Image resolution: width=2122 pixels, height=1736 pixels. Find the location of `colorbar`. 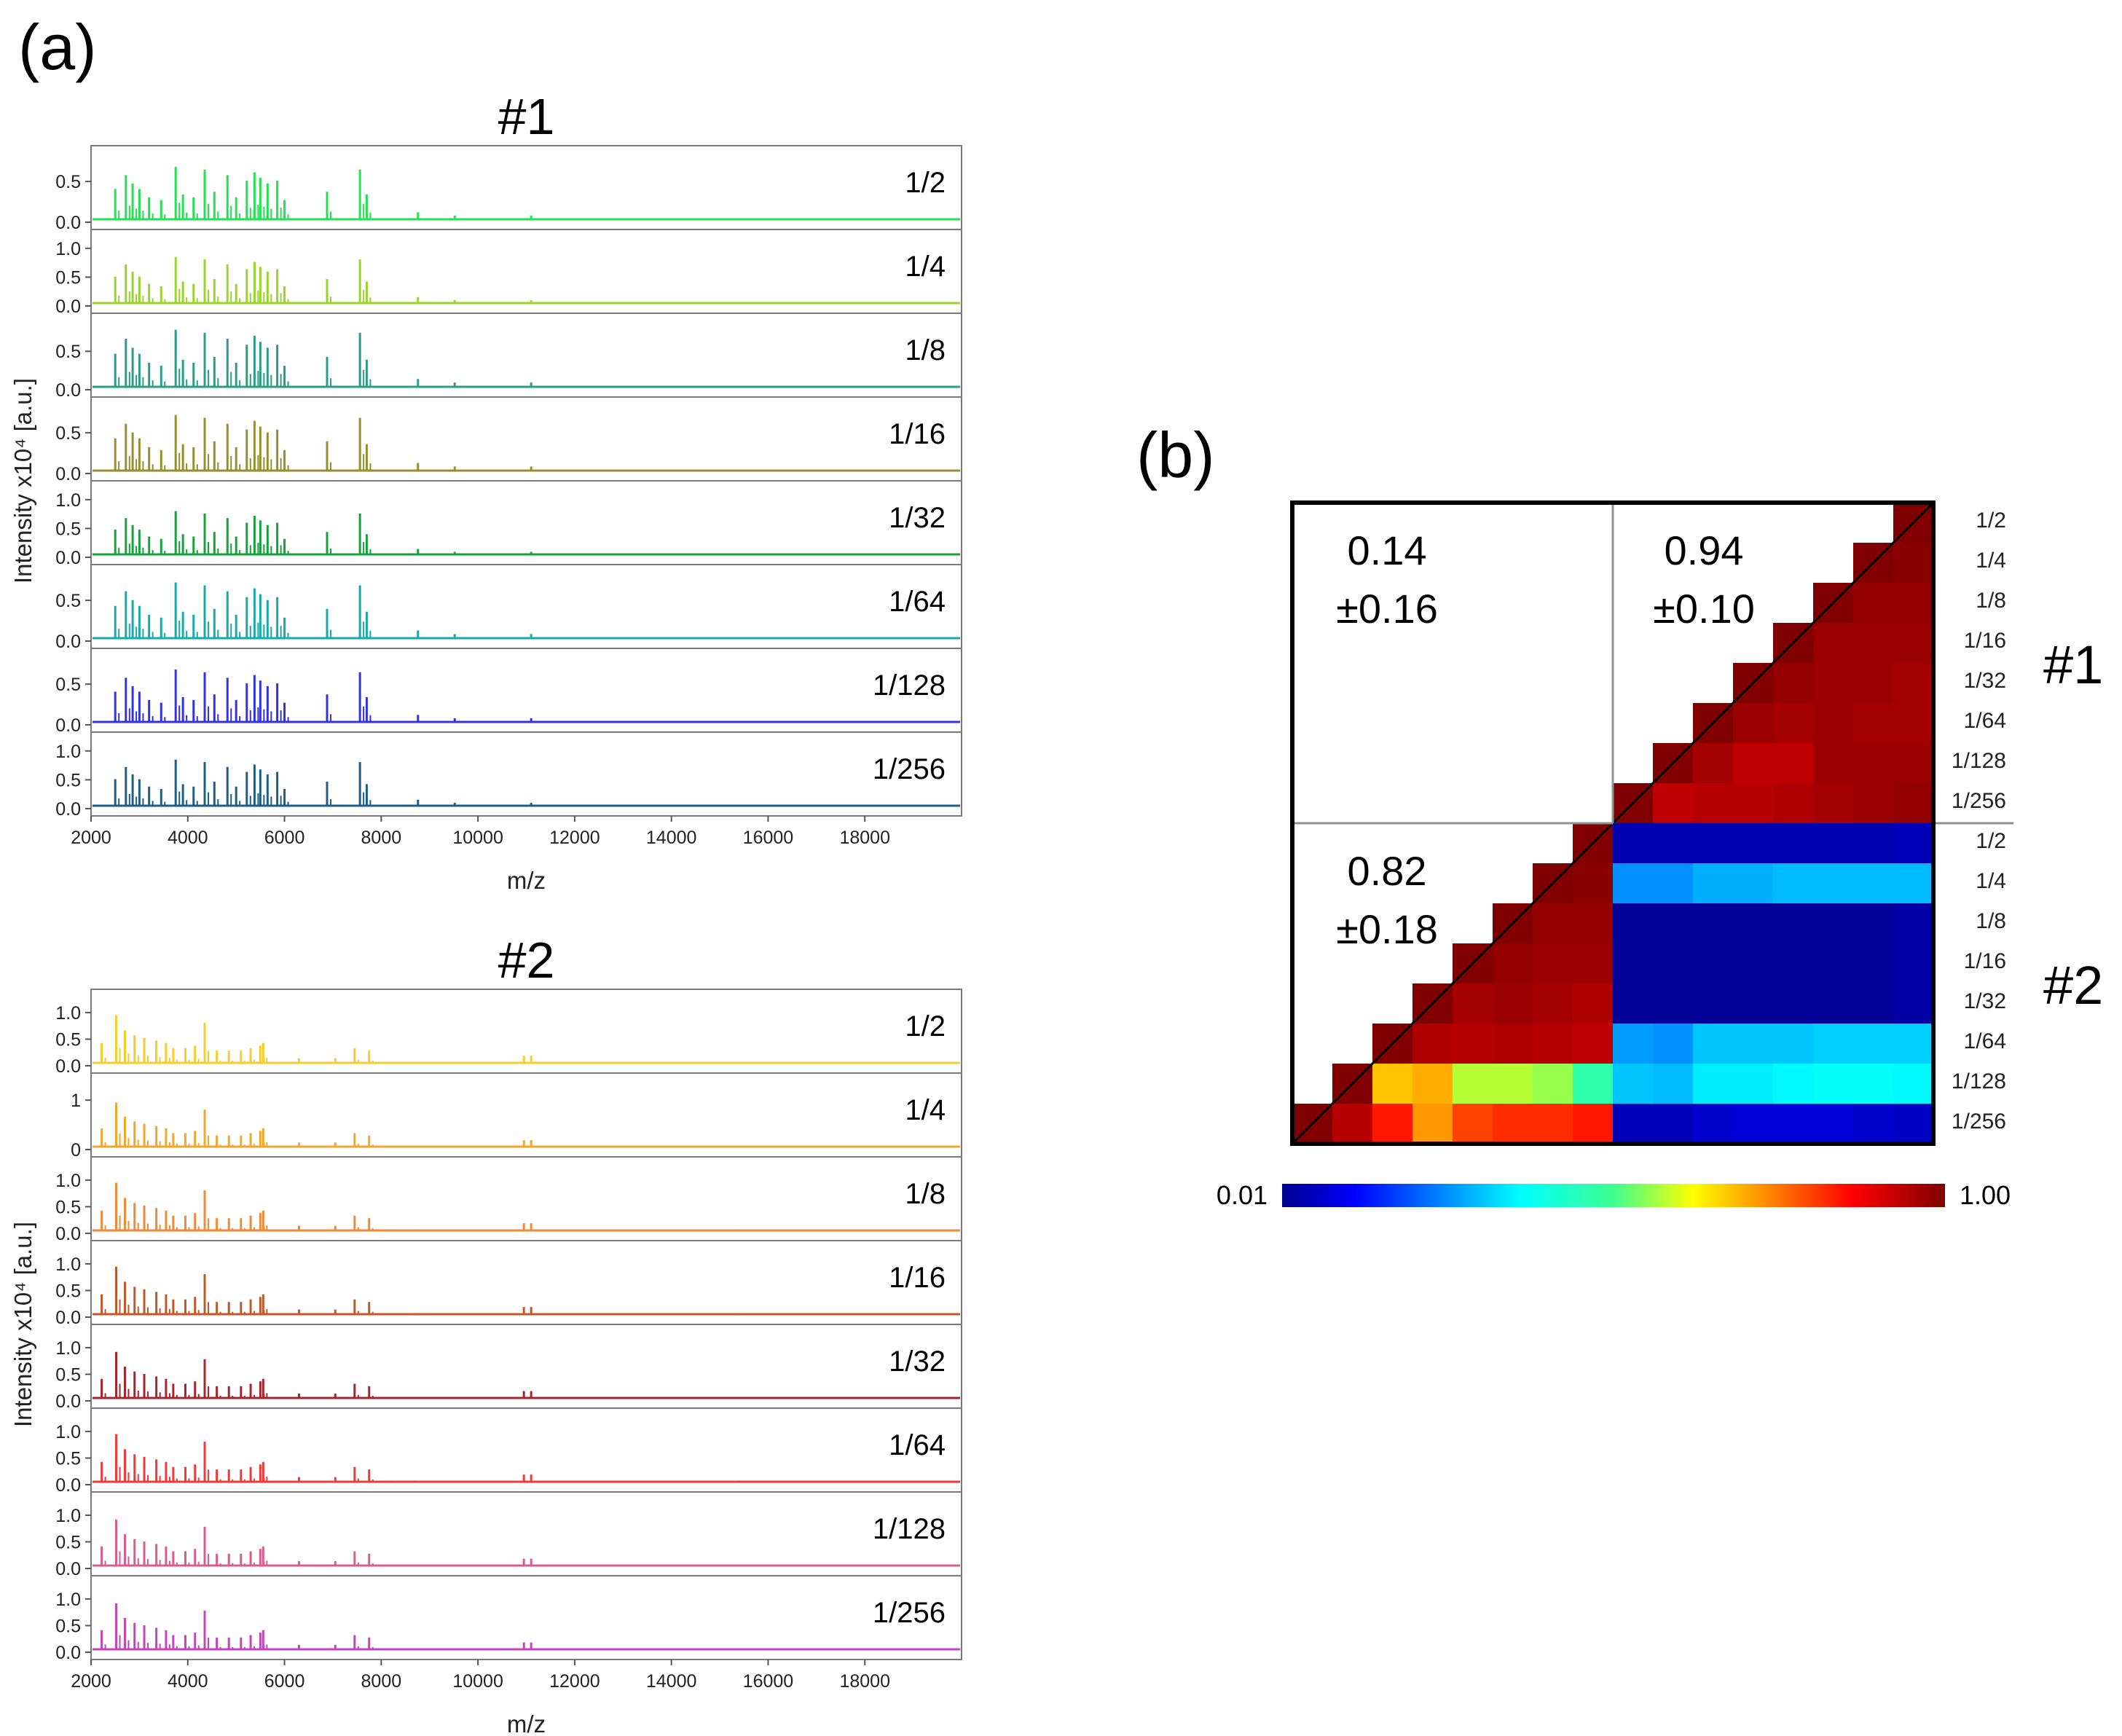

colorbar is located at coordinates (1613, 1195).